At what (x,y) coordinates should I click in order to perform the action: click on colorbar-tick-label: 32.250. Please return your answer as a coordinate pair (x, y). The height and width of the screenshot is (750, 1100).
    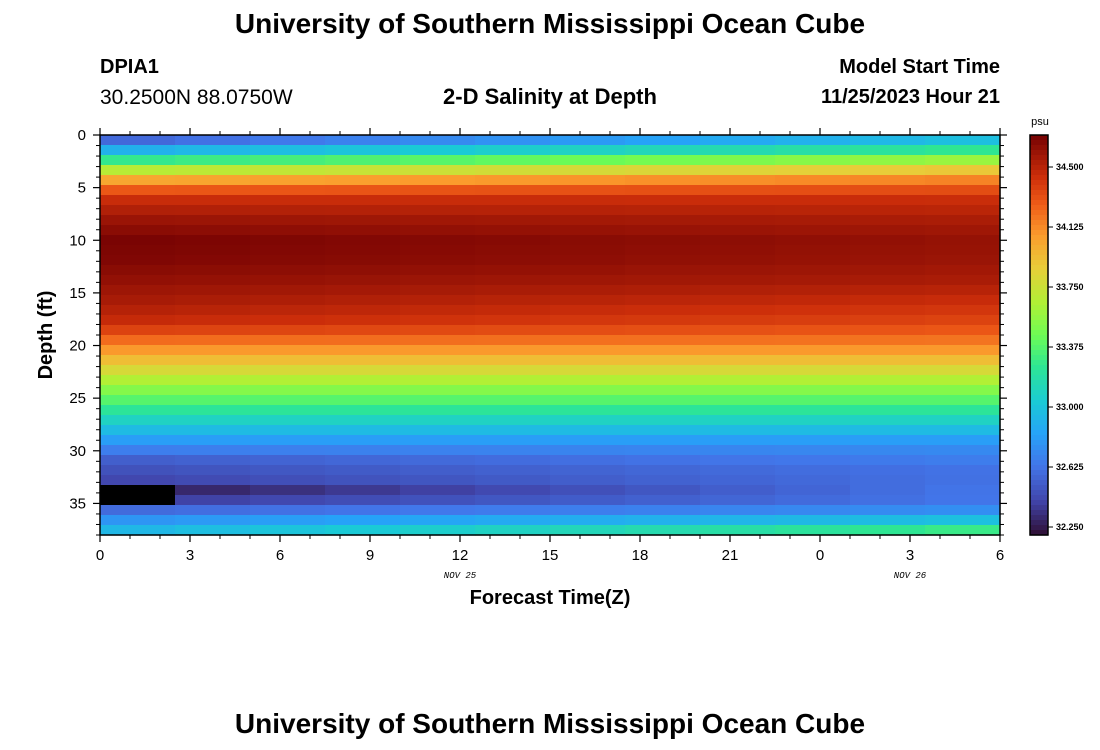
    Looking at the image, I should click on (1070, 527).